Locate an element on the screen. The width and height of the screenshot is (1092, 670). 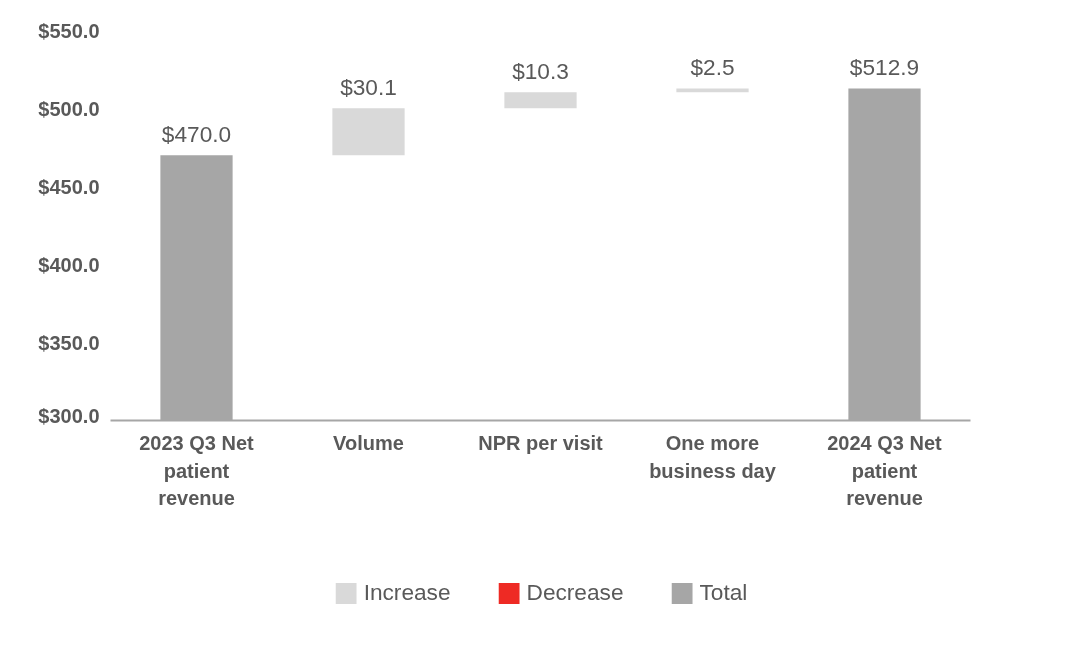
y-tick-label: $350.0 is located at coordinates (69, 342).